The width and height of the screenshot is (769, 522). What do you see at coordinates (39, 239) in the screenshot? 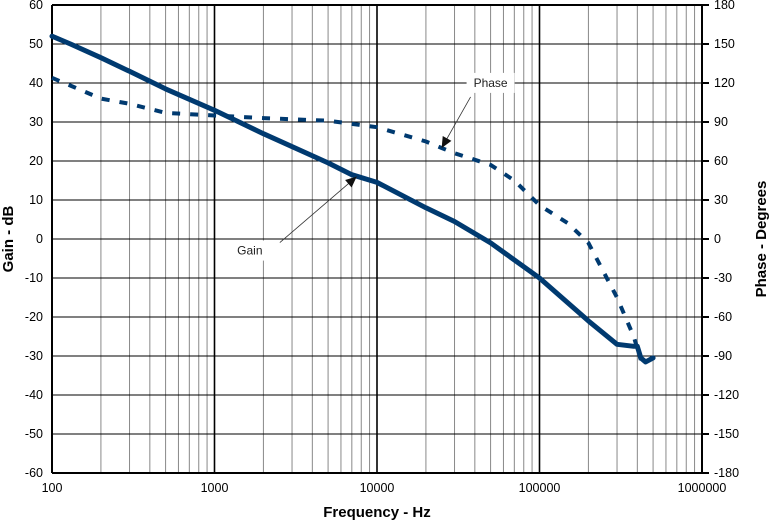
I see `y-tick-label: 0` at bounding box center [39, 239].